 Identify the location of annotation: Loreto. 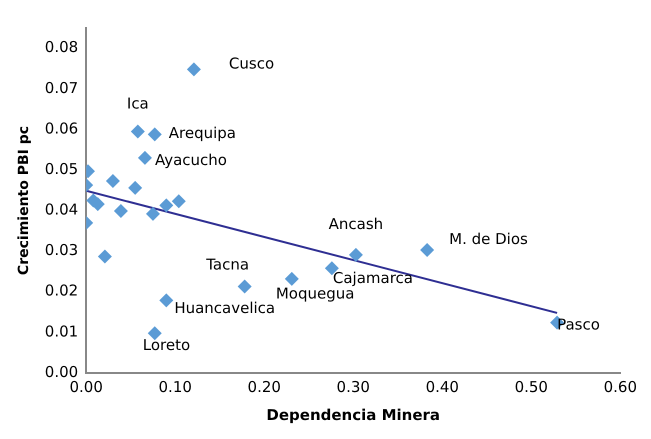
(166, 345).